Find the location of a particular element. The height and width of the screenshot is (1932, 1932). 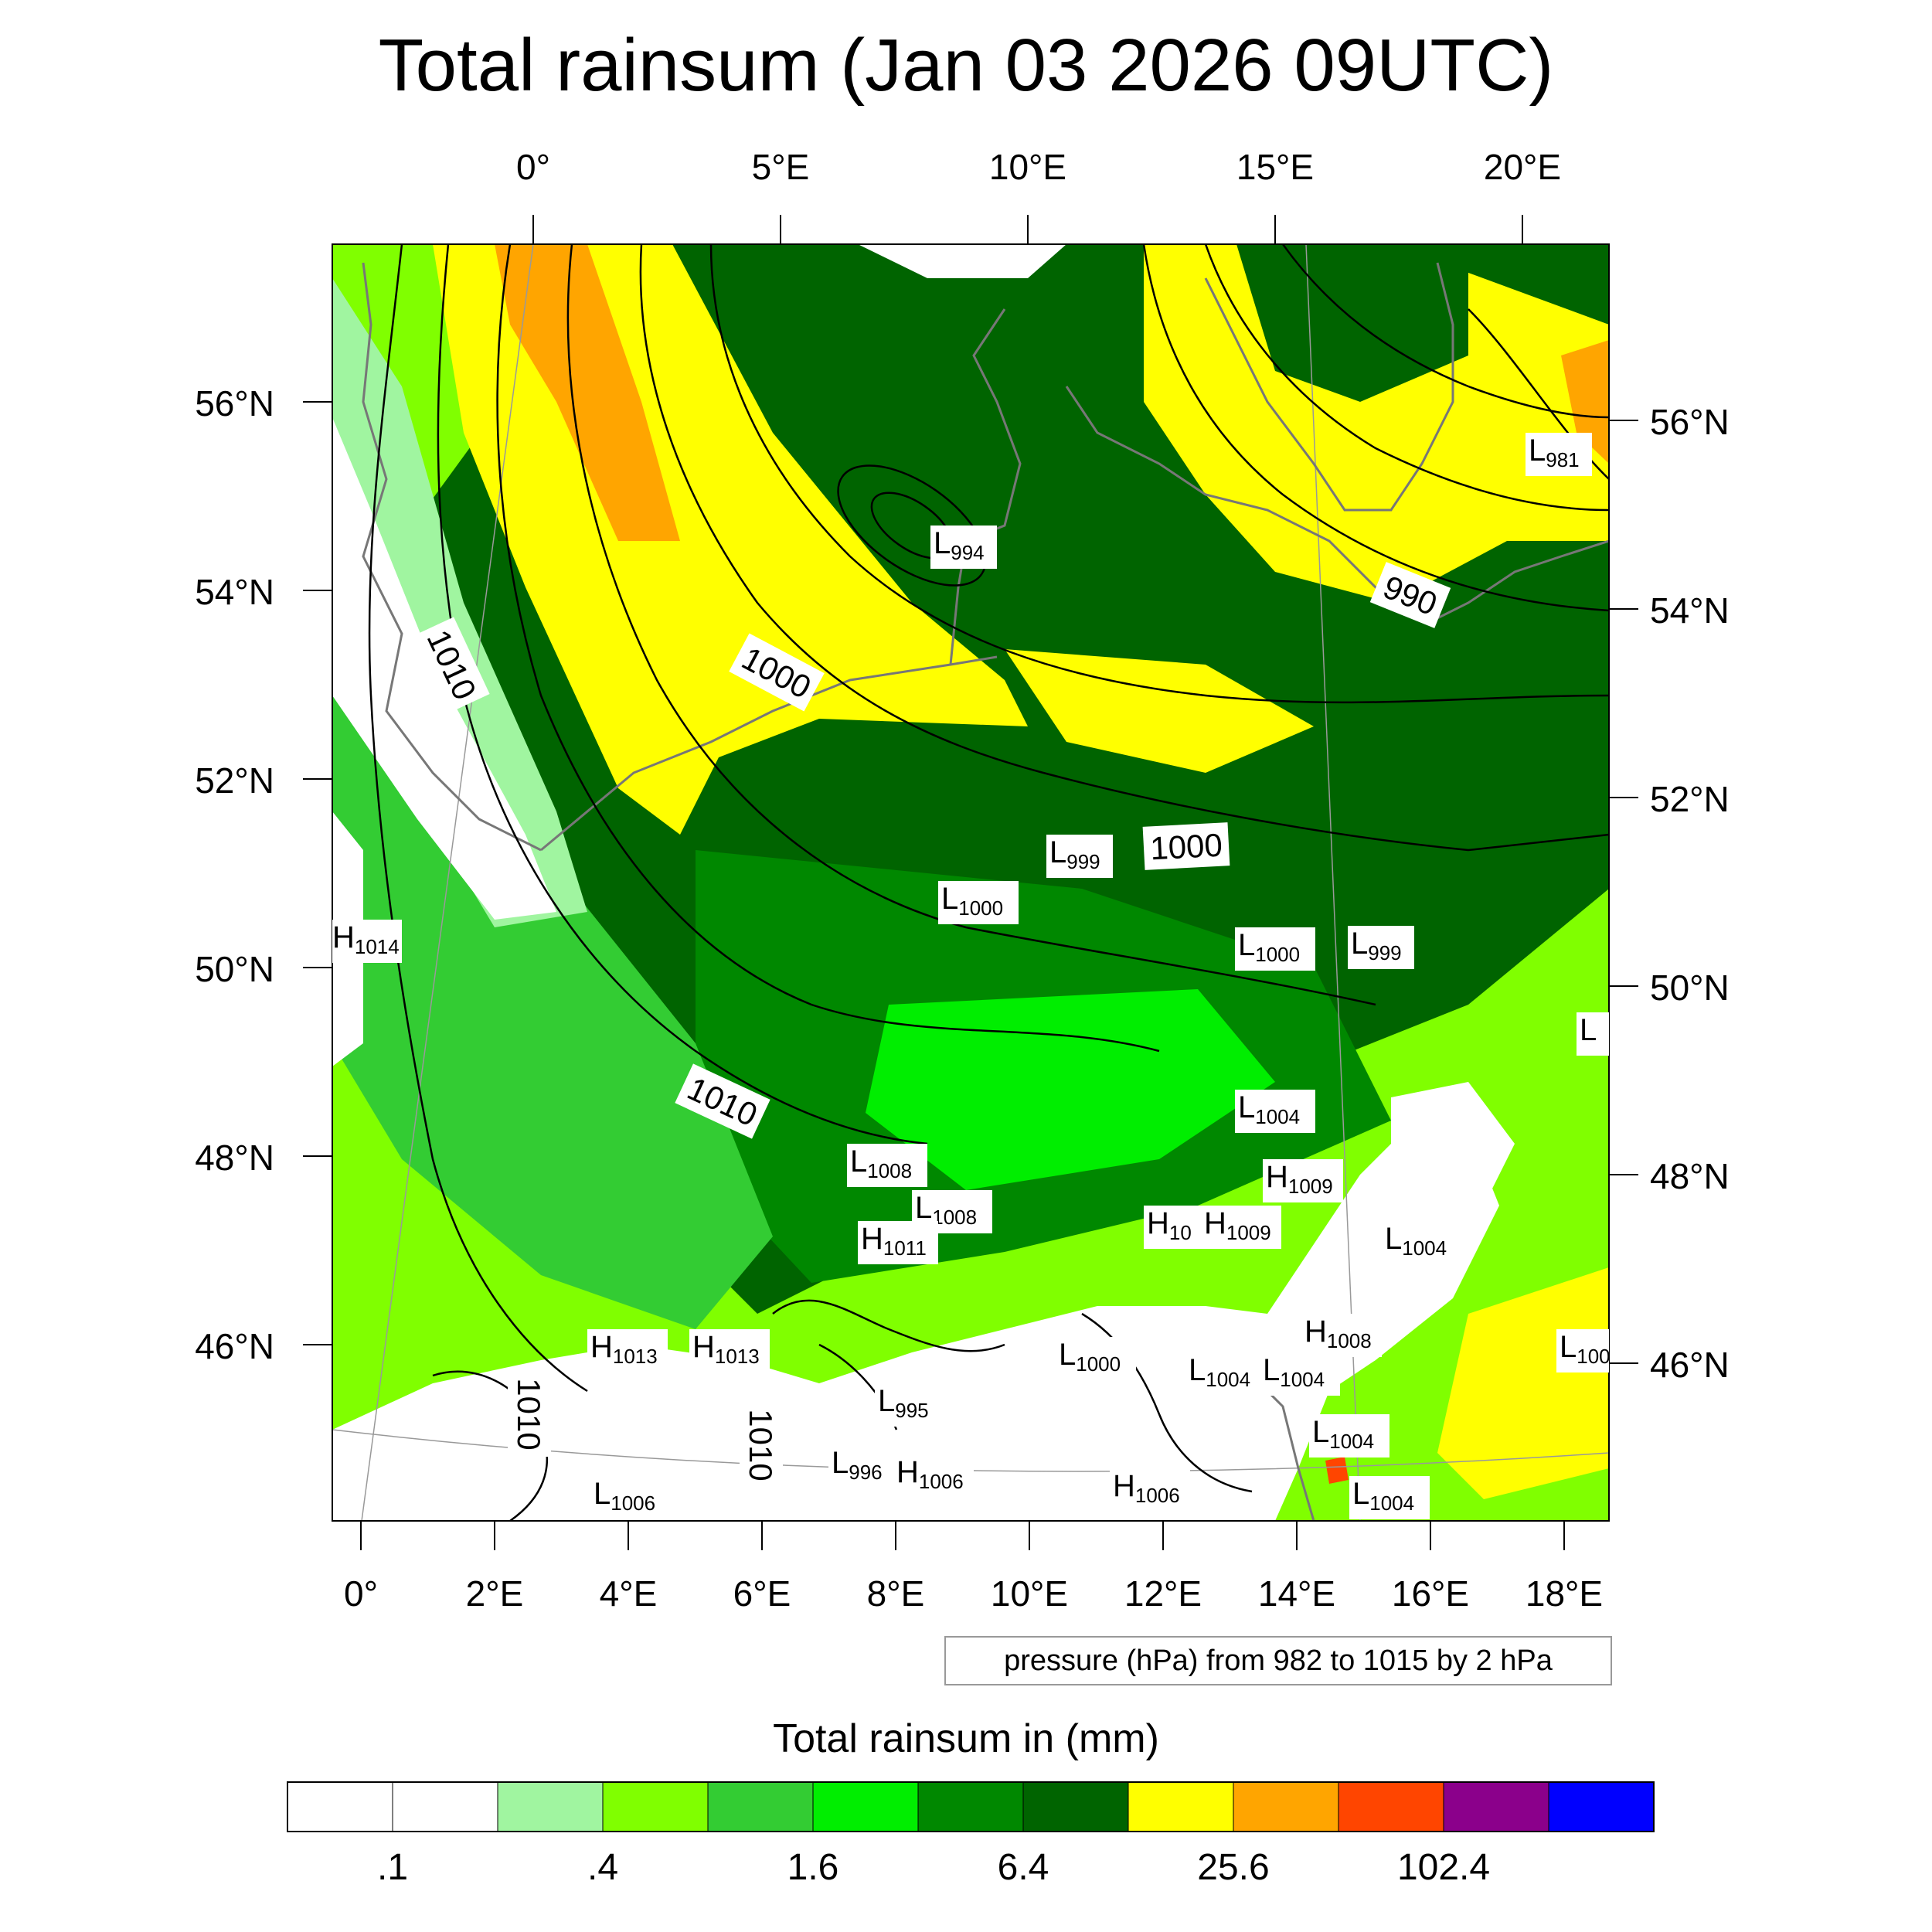

top-lon-label: 15°E is located at coordinates (1275, 167).